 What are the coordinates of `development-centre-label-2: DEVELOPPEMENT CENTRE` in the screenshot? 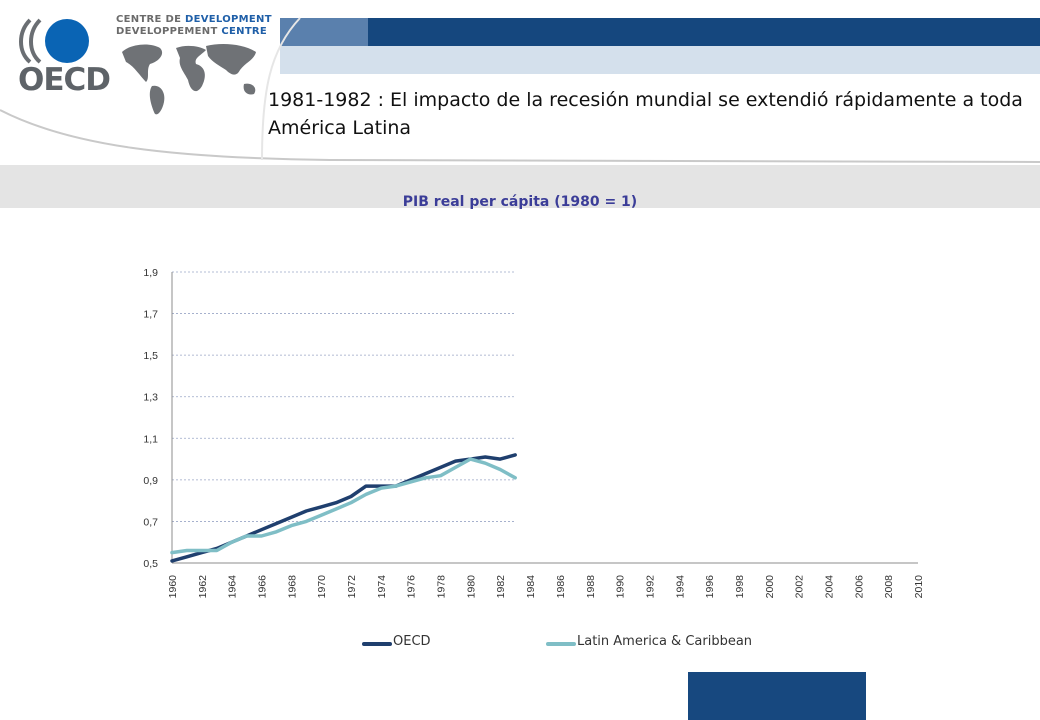 It's located at (192, 31).